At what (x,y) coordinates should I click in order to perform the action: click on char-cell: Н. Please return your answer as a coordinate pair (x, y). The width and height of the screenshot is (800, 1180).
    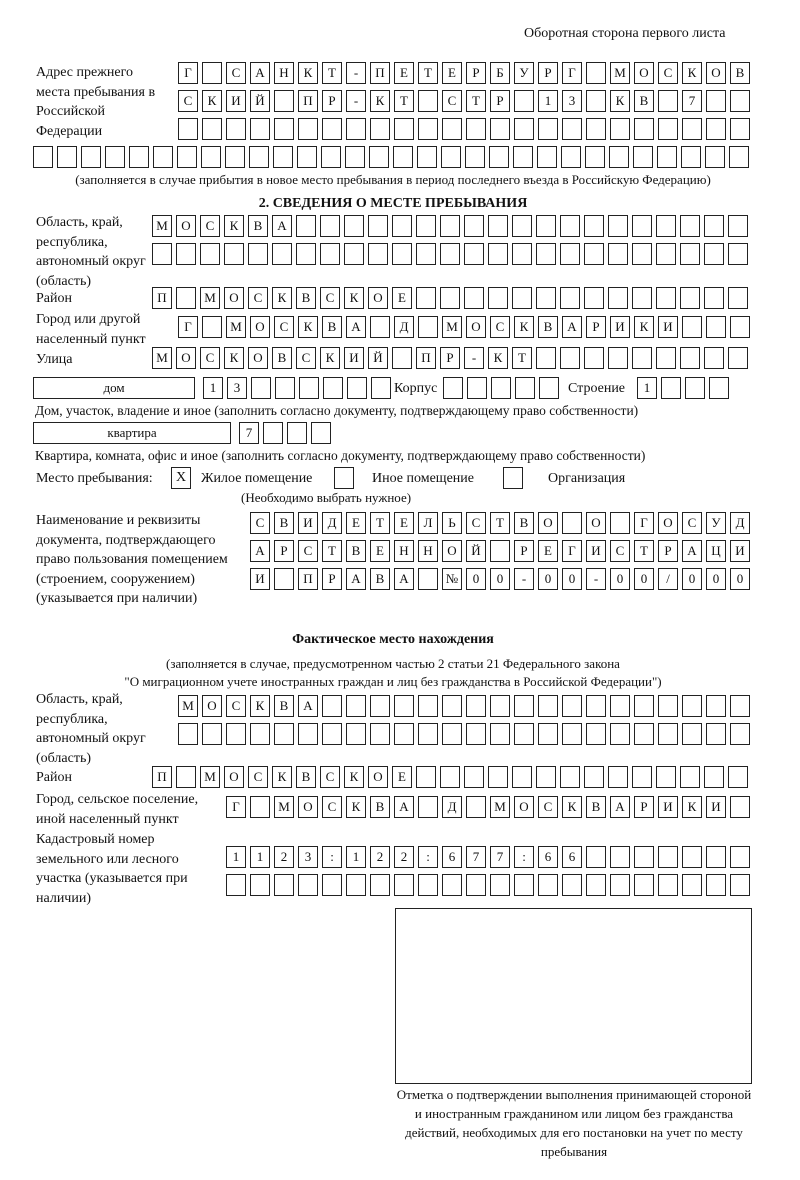
    Looking at the image, I should click on (284, 73).